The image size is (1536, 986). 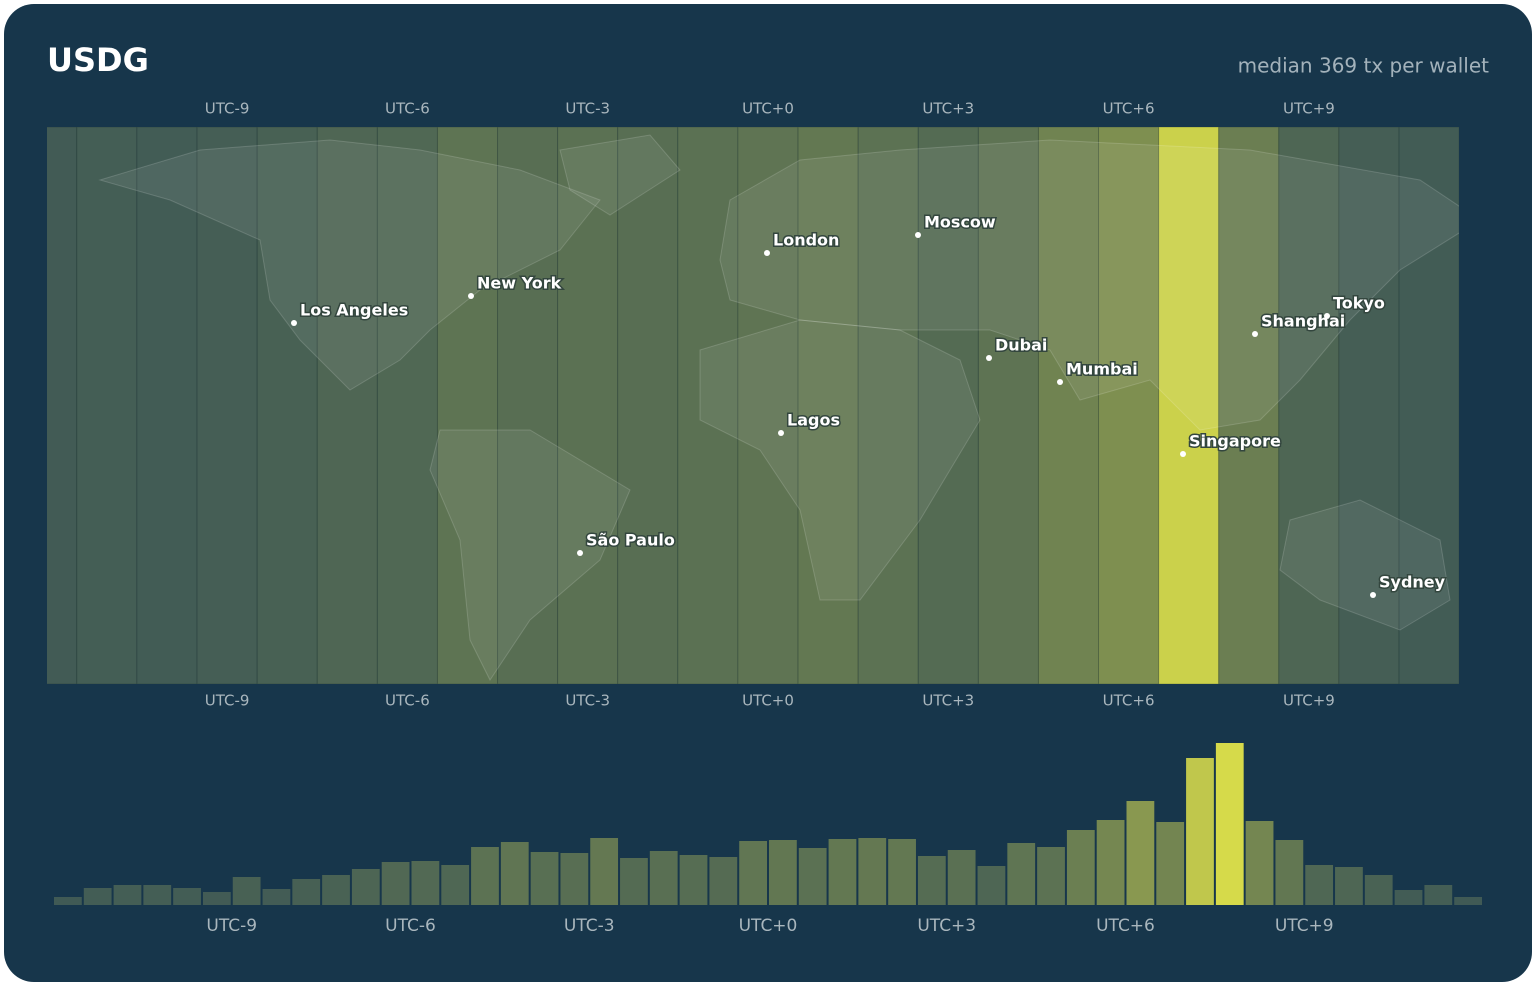 I want to click on x-tick-label: UTC-9, so click(x=231, y=926).